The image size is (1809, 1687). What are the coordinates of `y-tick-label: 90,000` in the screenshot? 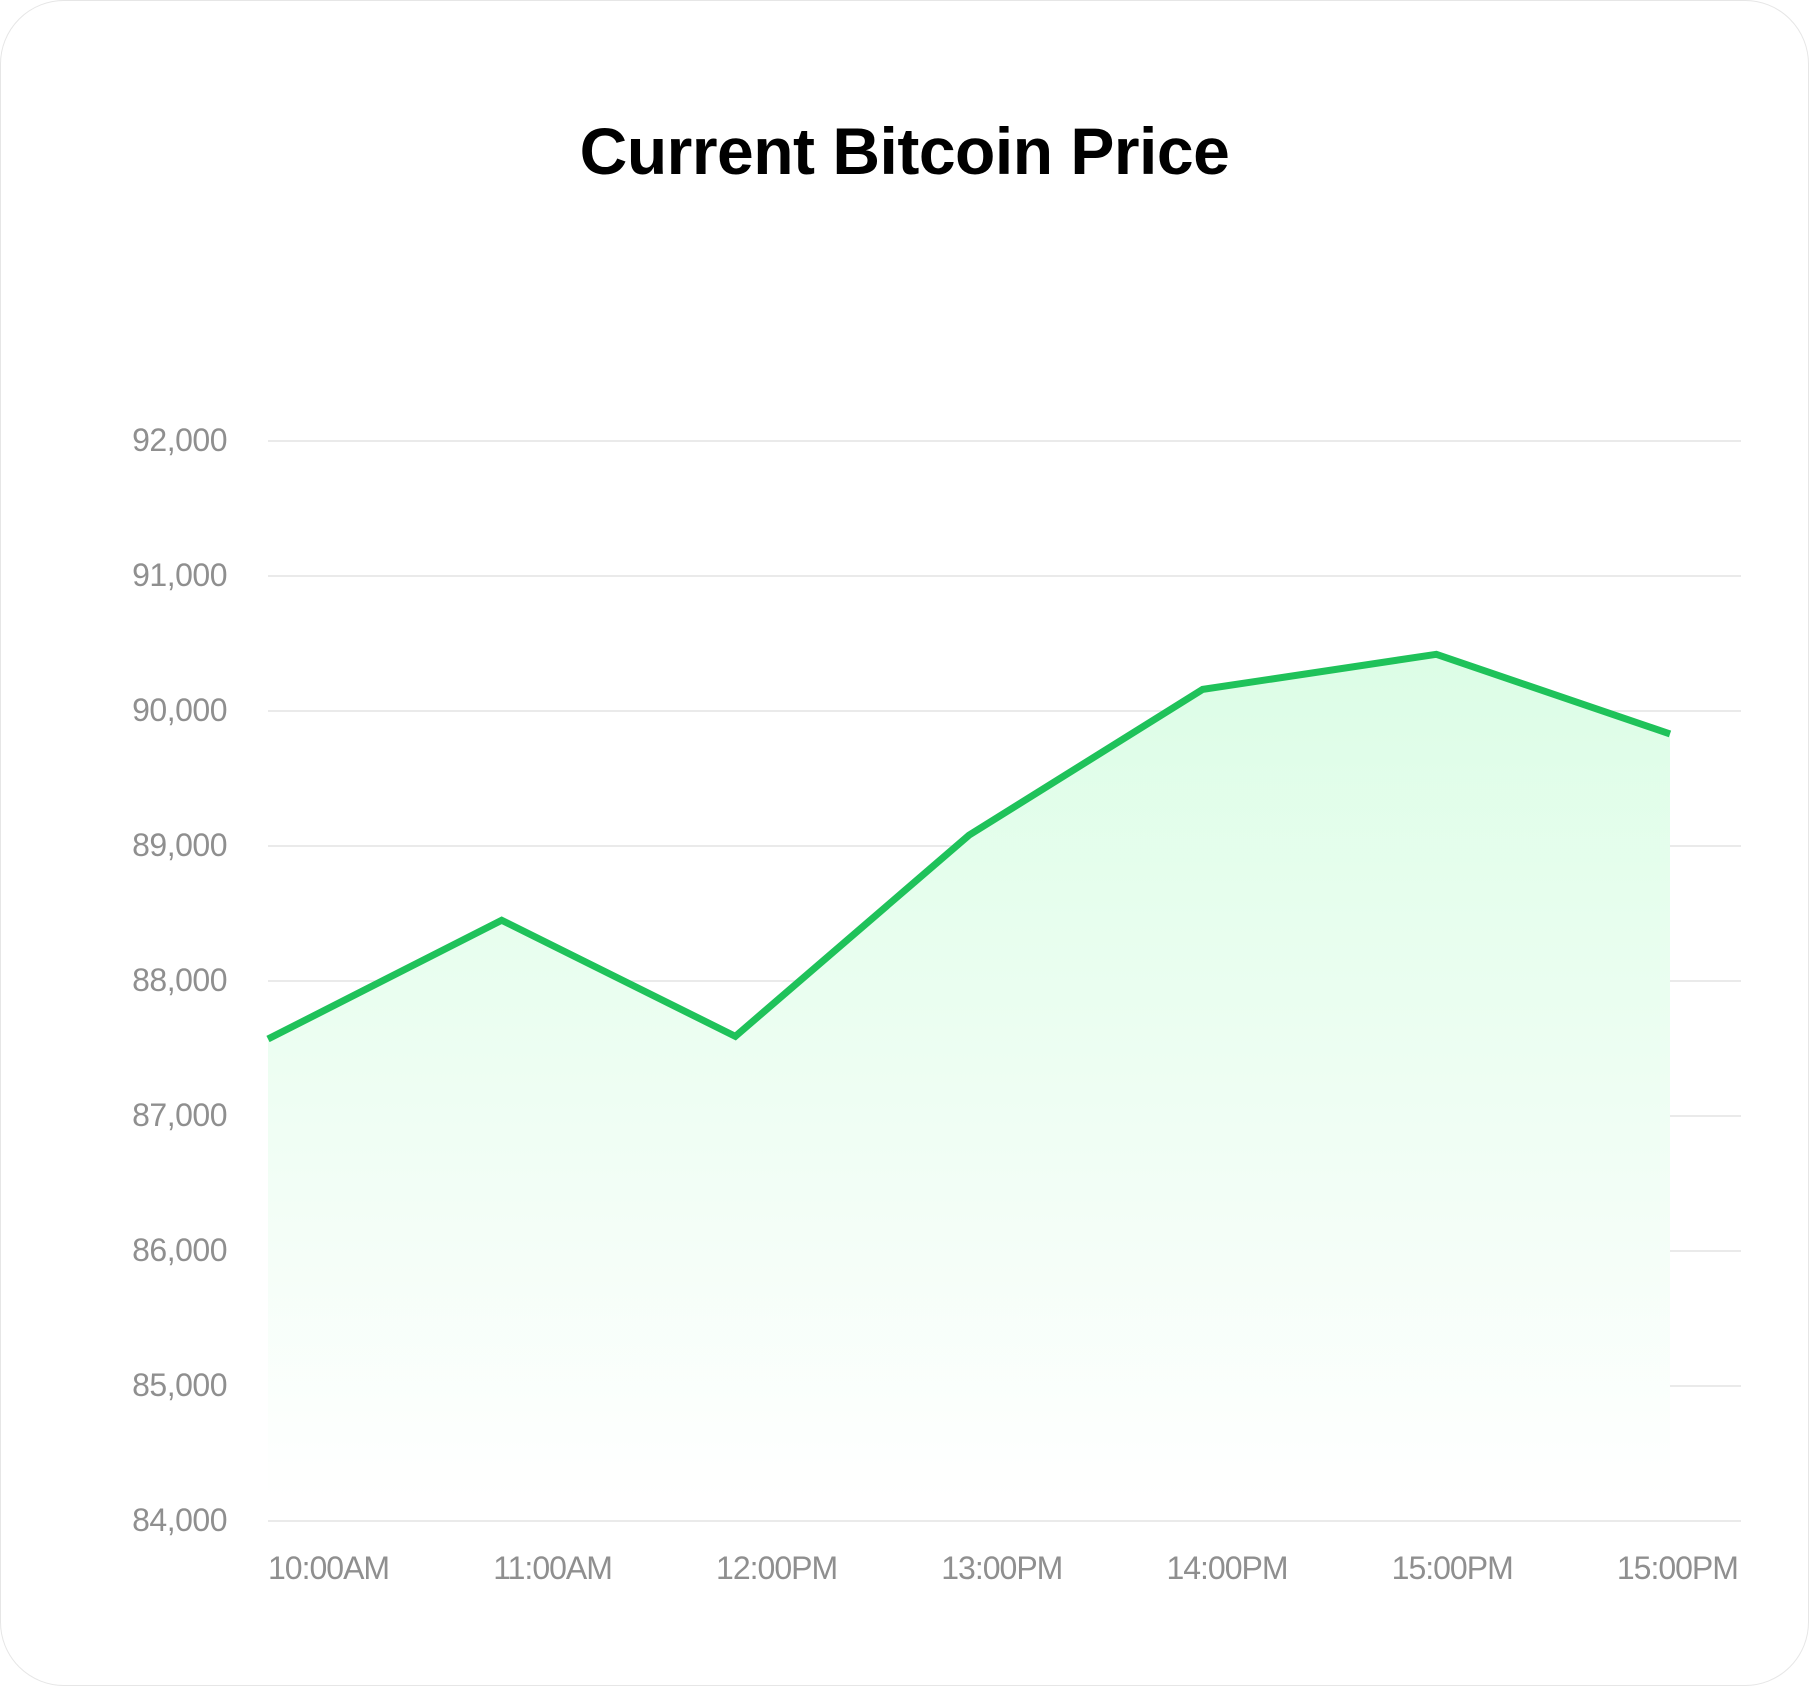 It's located at (179, 710).